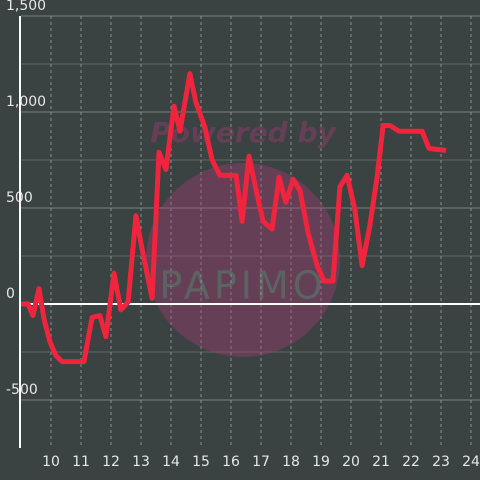 This screenshot has height=480, width=480. Describe the element at coordinates (26, 102) in the screenshot. I see `y-tick-label: 1,000` at that location.